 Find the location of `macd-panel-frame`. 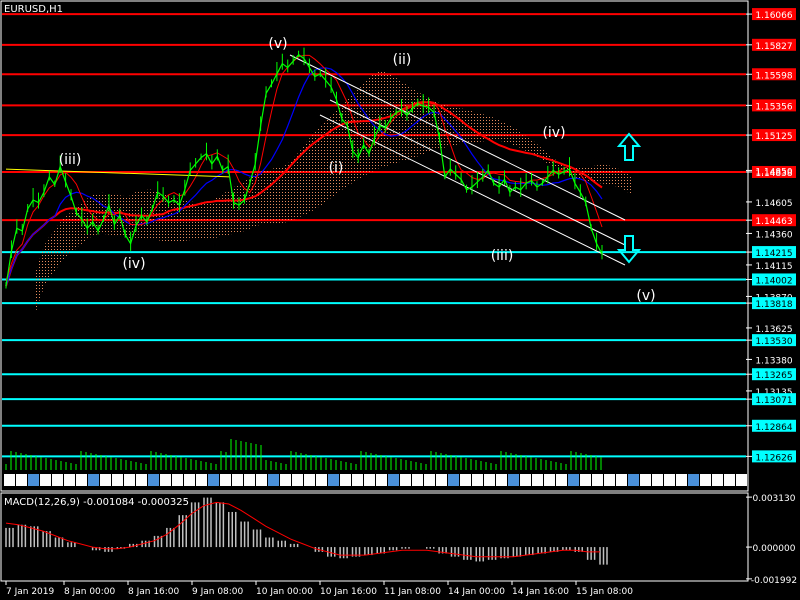

macd-panel-frame is located at coordinates (374, 537).